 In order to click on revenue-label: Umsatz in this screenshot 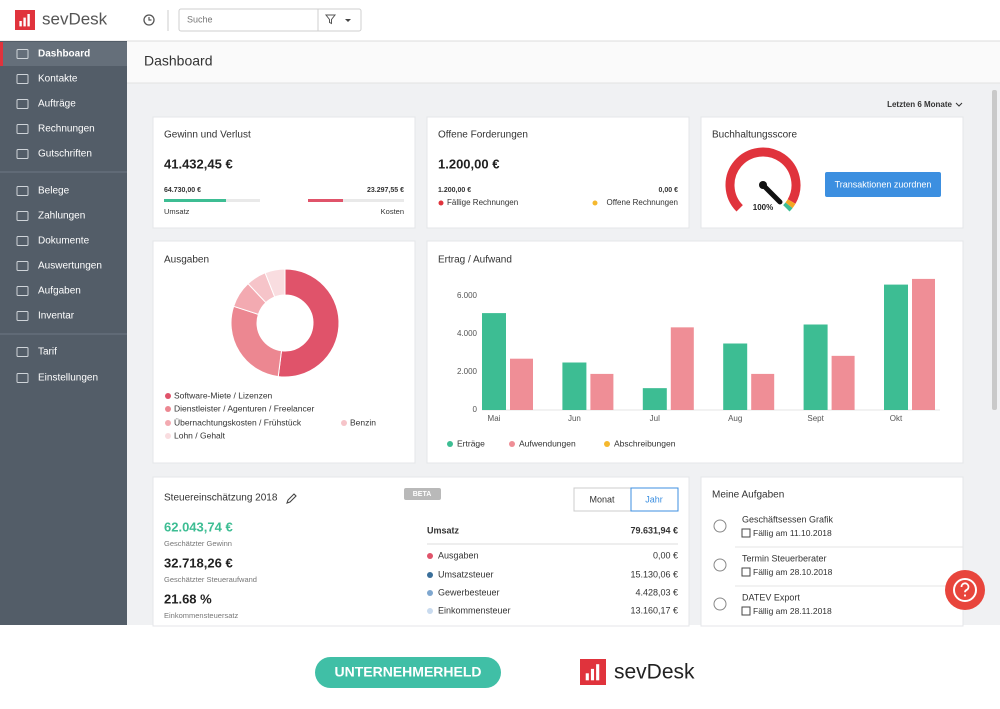, I will do `click(177, 211)`.